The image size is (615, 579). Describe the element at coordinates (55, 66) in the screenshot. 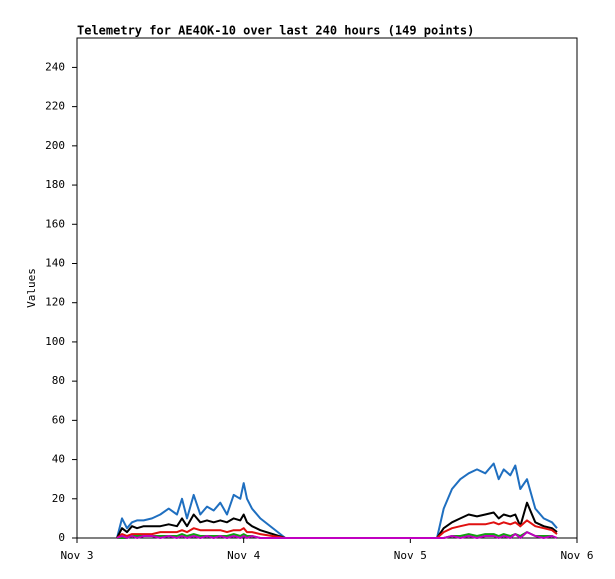

I see `y-tick-label: 240` at that location.